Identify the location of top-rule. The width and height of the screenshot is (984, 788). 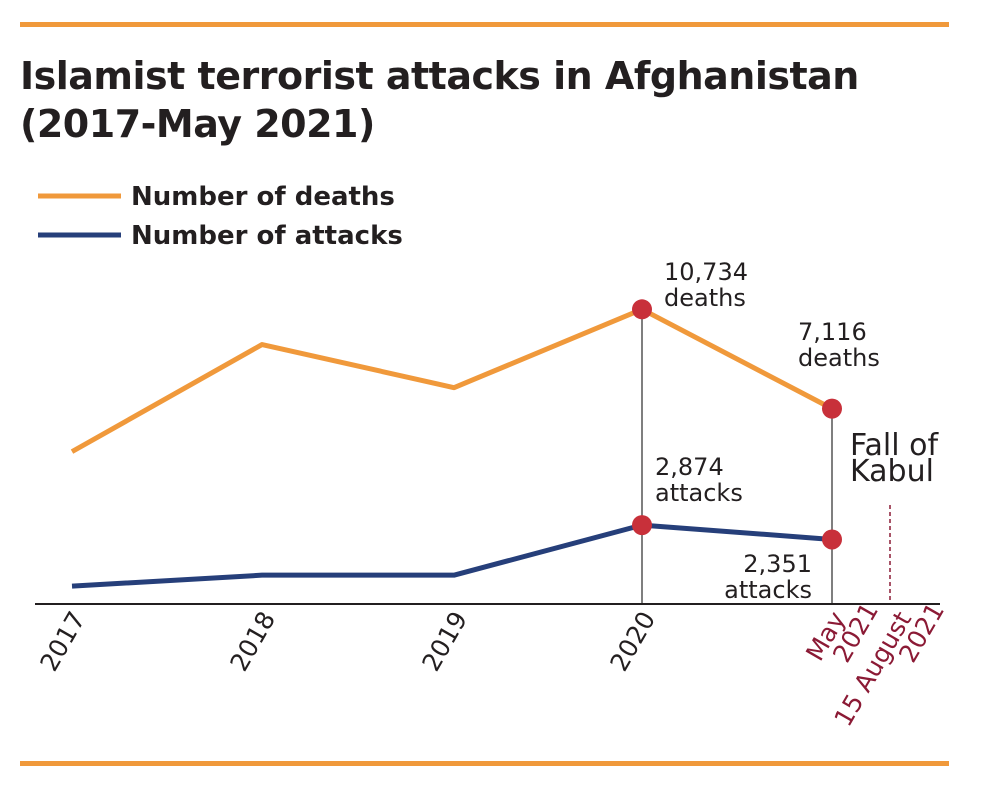
(484, 24).